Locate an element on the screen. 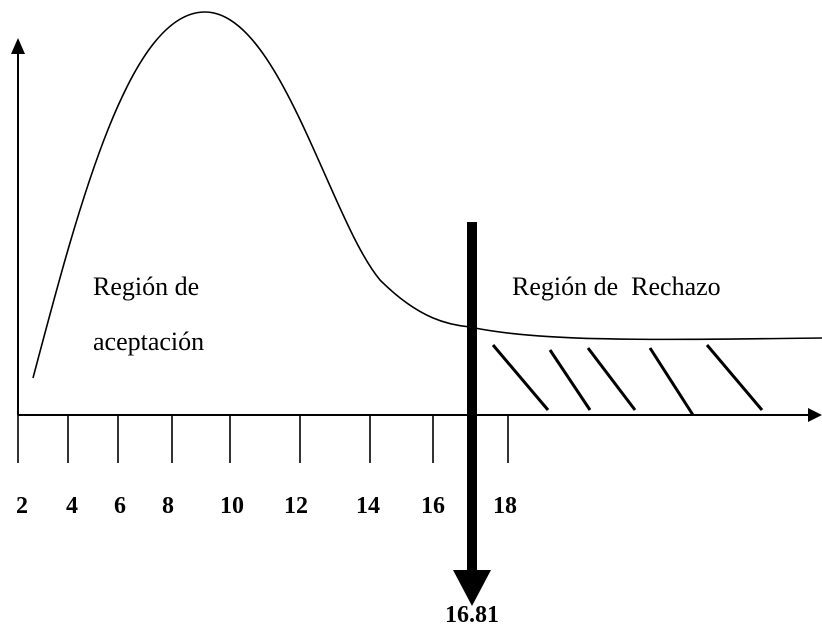 Image resolution: width=822 pixels, height=630 pixels. critical-line is located at coordinates (472, 398).